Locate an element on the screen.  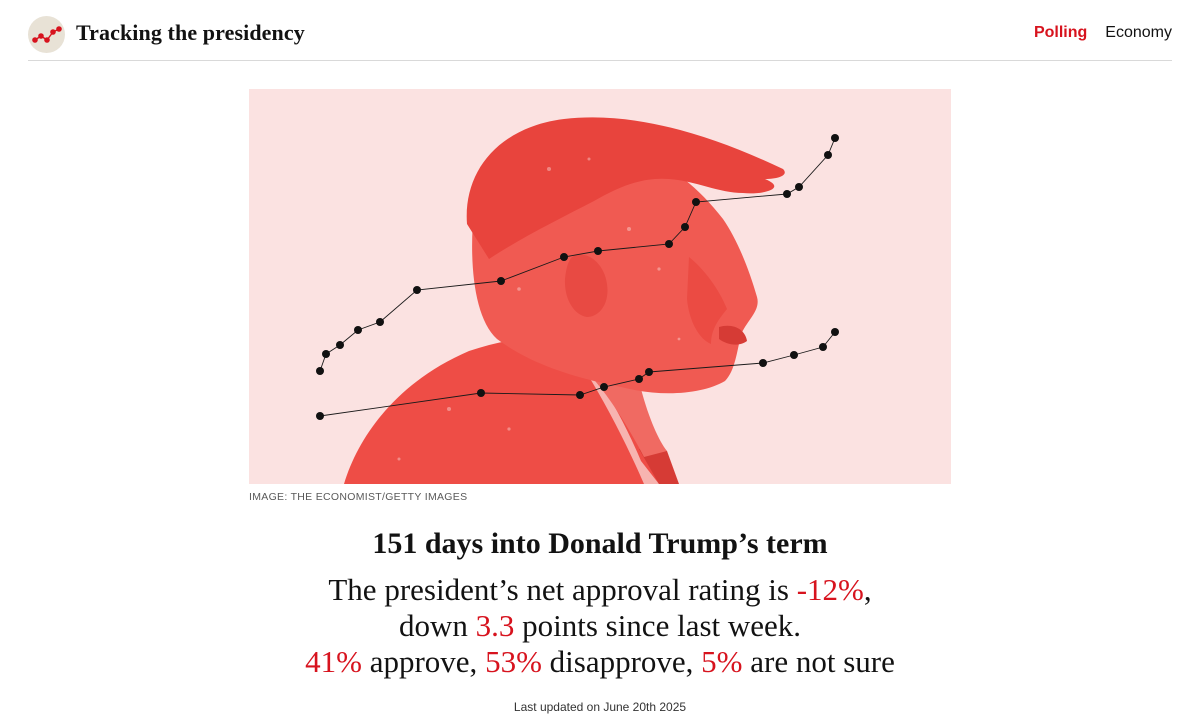
approve-value: 41% is located at coordinates (333, 661).